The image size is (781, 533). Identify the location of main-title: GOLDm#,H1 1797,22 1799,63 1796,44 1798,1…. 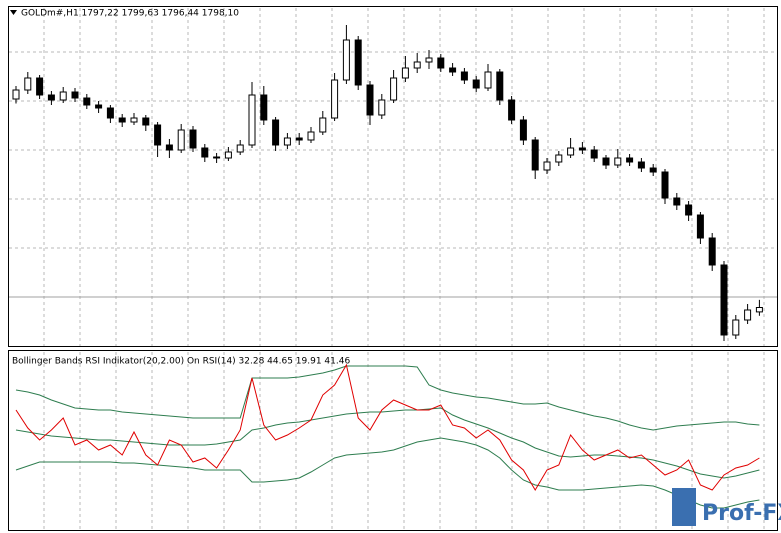
(130, 14).